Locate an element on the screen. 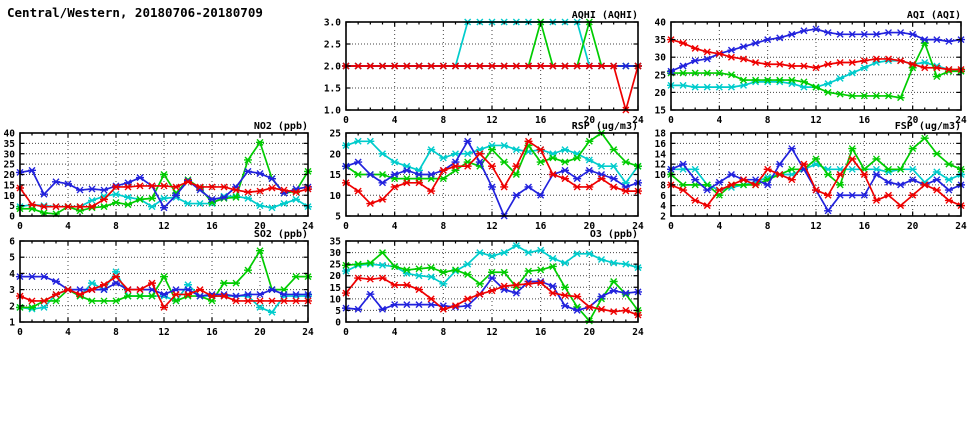 The height and width of the screenshot is (447, 975). chart-canvas-aqhi: 1.0 1.5 2.0 2.5 3.0 0 4 8 12 16 20 24 AQHI (AQHI) is located at coordinates (484, 68).